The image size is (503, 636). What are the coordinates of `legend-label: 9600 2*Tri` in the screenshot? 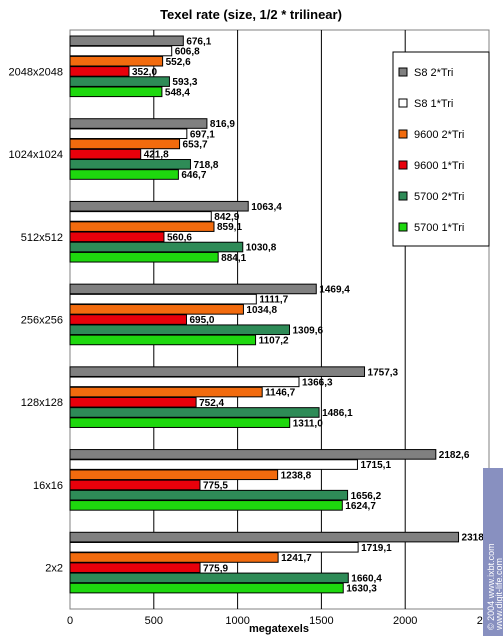 It's located at (439, 135).